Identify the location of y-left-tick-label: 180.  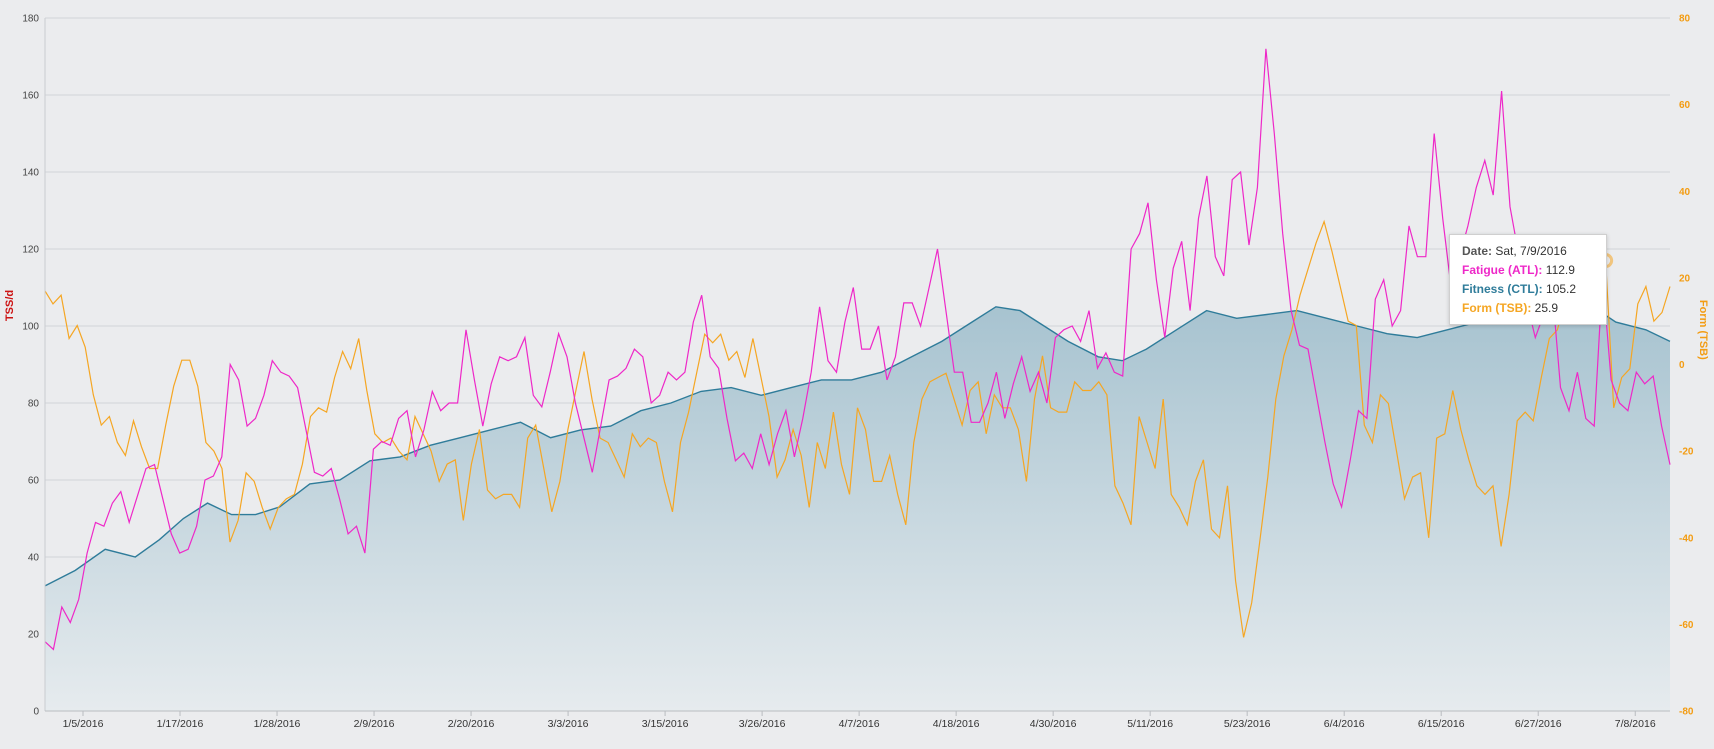
(30, 19).